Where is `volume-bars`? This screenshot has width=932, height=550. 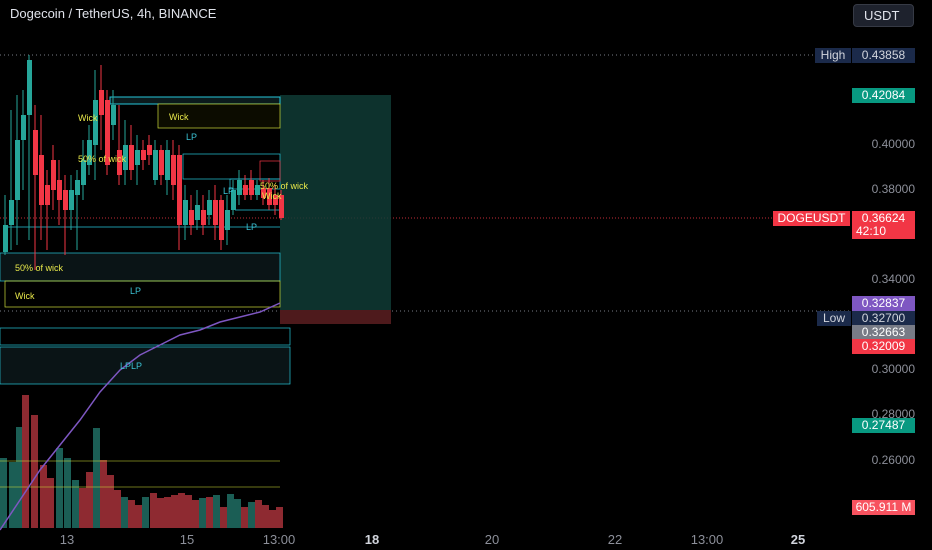 volume-bars is located at coordinates (141, 461).